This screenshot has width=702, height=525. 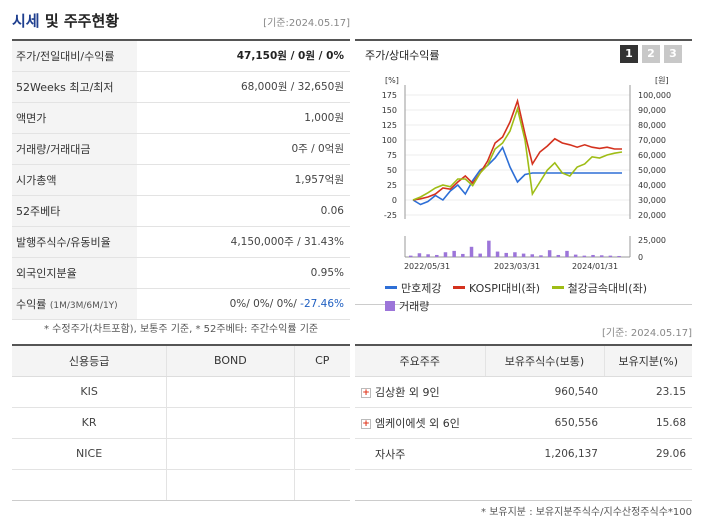 What do you see at coordinates (586, 512) in the screenshot?
I see `footnote-right: * 보유지분 : 보유지분주식수/지수산정주식수*100` at bounding box center [586, 512].